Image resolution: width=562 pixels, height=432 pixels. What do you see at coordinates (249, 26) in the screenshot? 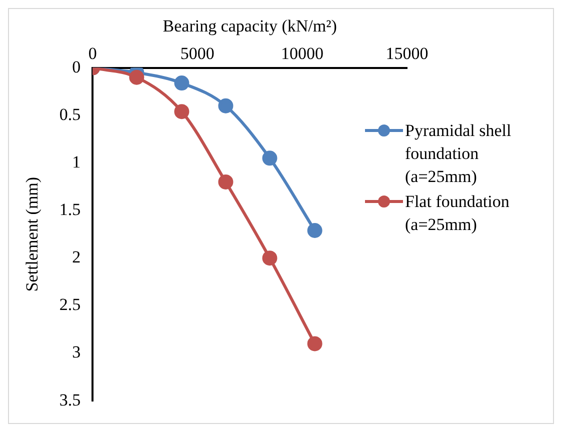
I see `x-axis-title: Bearing capacity (kN/m²)` at bounding box center [249, 26].